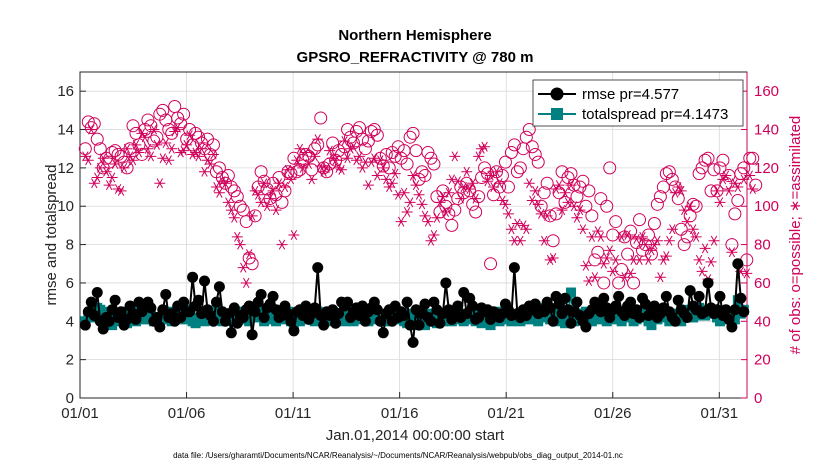  What do you see at coordinates (70, 360) in the screenshot?
I see `y-tick-label: 2` at bounding box center [70, 360].